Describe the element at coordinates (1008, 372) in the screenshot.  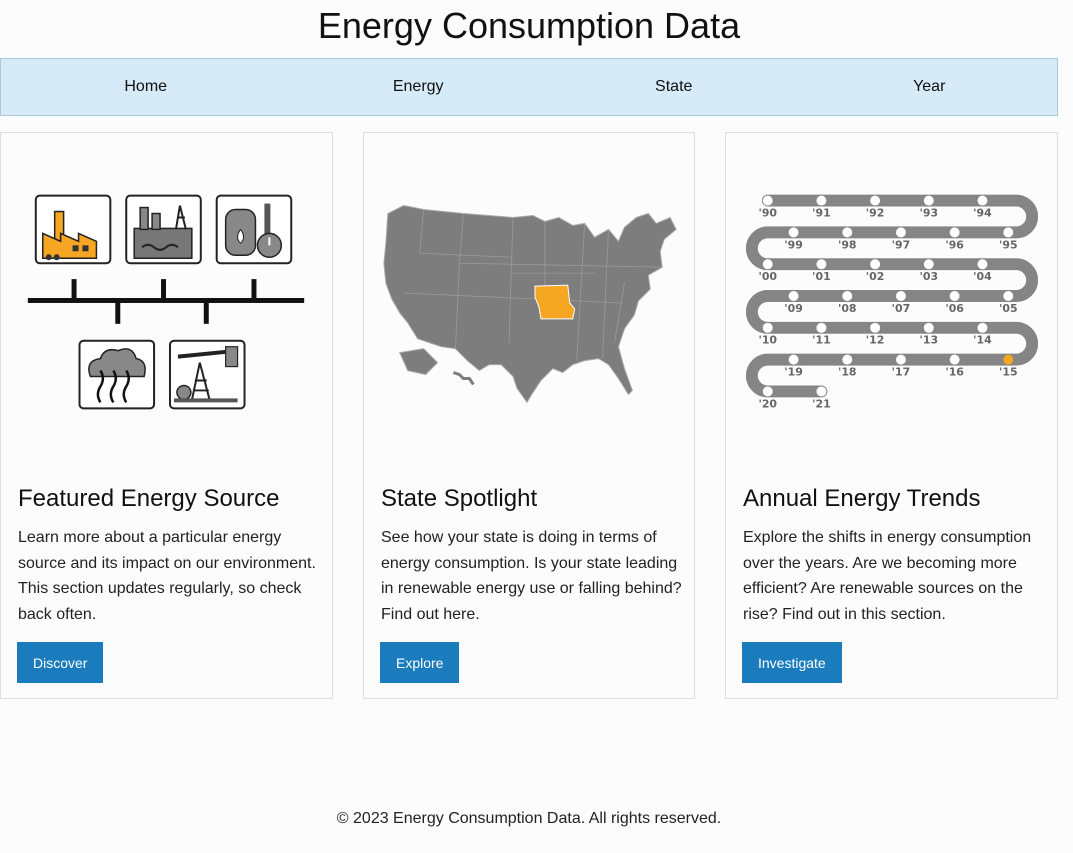
I see `timeline-year-label: '15` at that location.